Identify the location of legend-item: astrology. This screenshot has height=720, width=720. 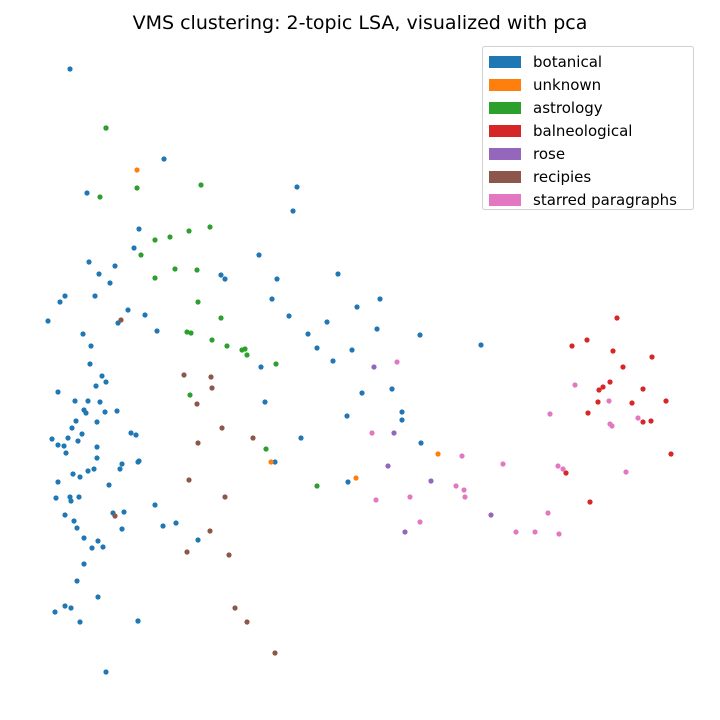
(591, 107).